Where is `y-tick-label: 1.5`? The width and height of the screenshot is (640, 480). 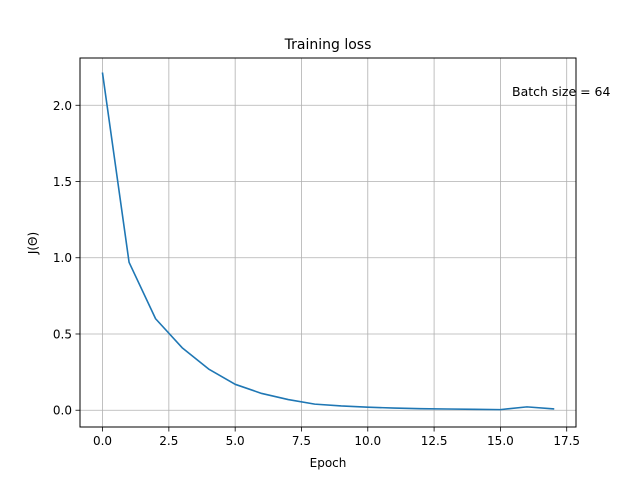 y-tick-label: 1.5 is located at coordinates (62, 182).